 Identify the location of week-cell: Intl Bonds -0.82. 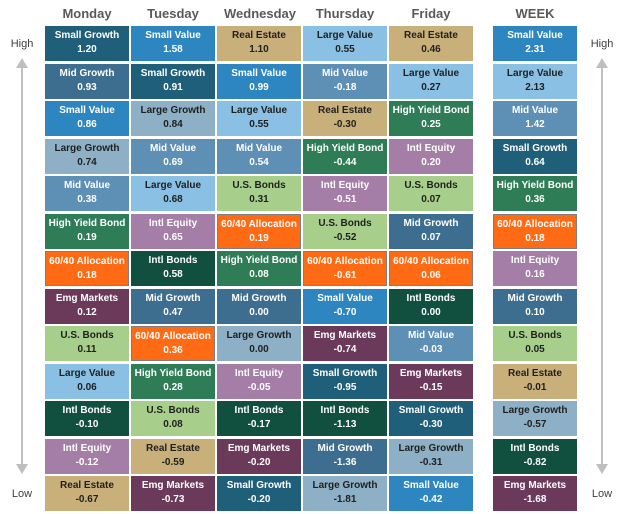
(535, 456).